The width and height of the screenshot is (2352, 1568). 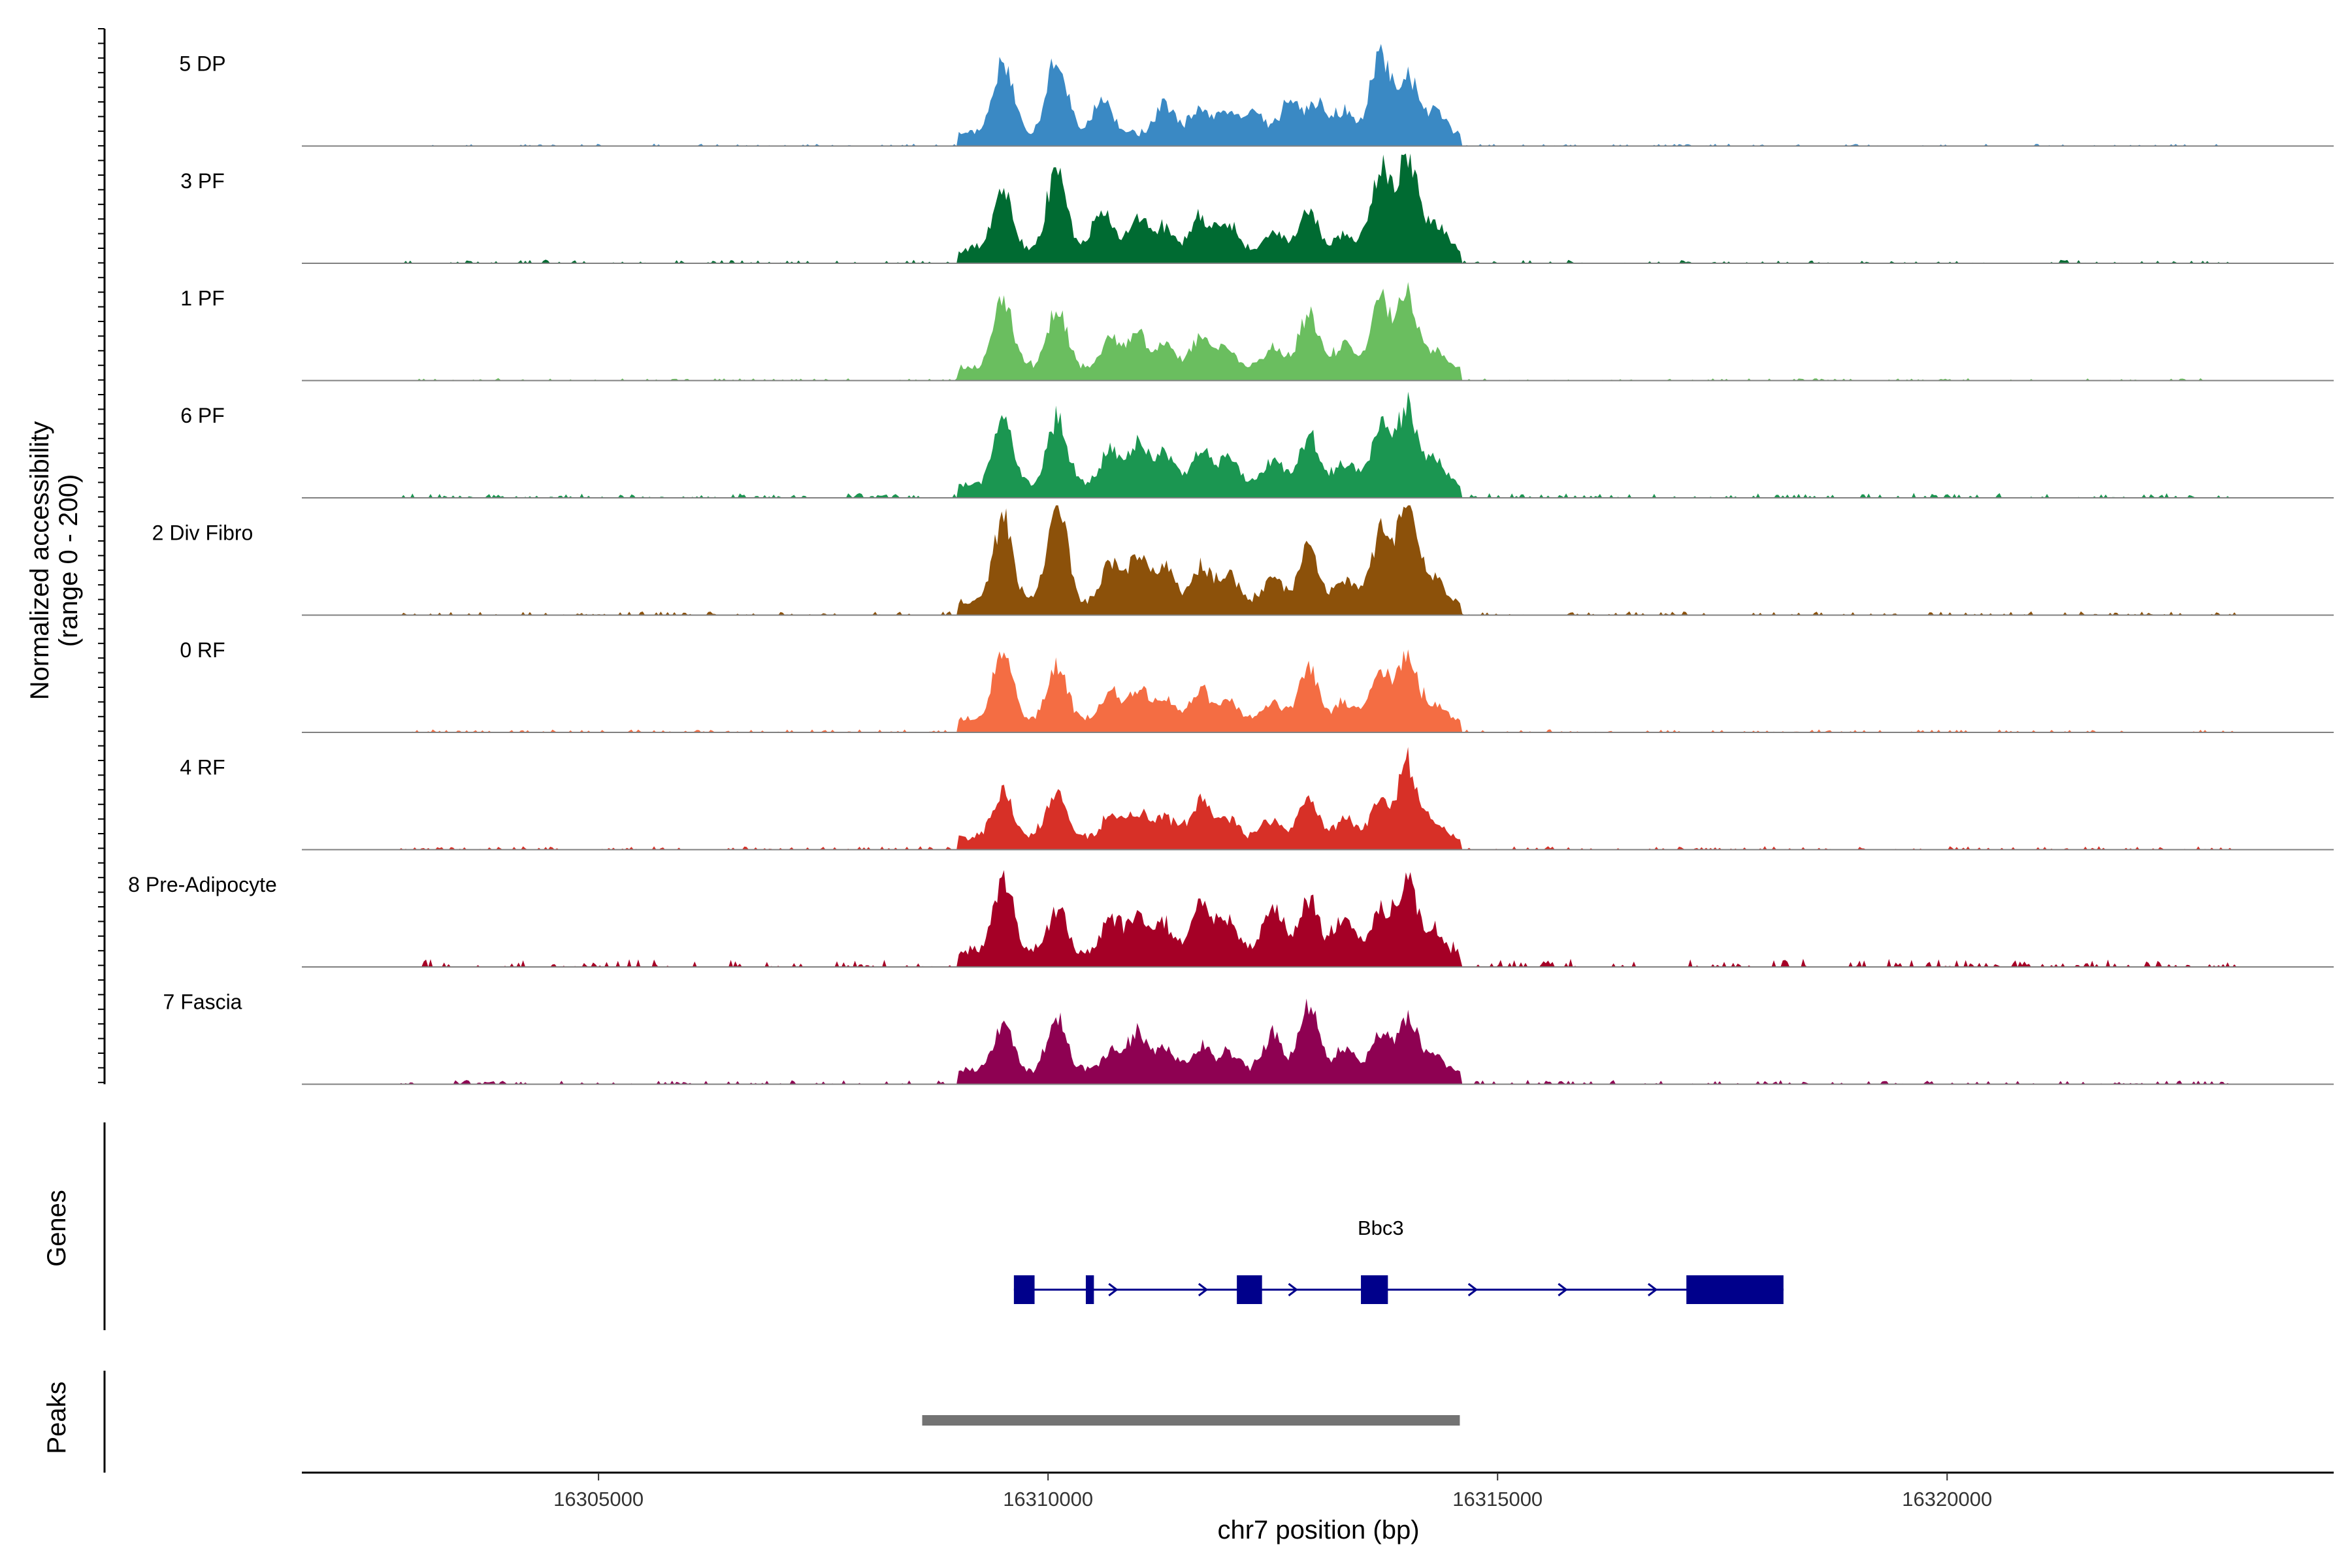 I want to click on coverage-track: 7 Fascia, so click(x=1248, y=1037).